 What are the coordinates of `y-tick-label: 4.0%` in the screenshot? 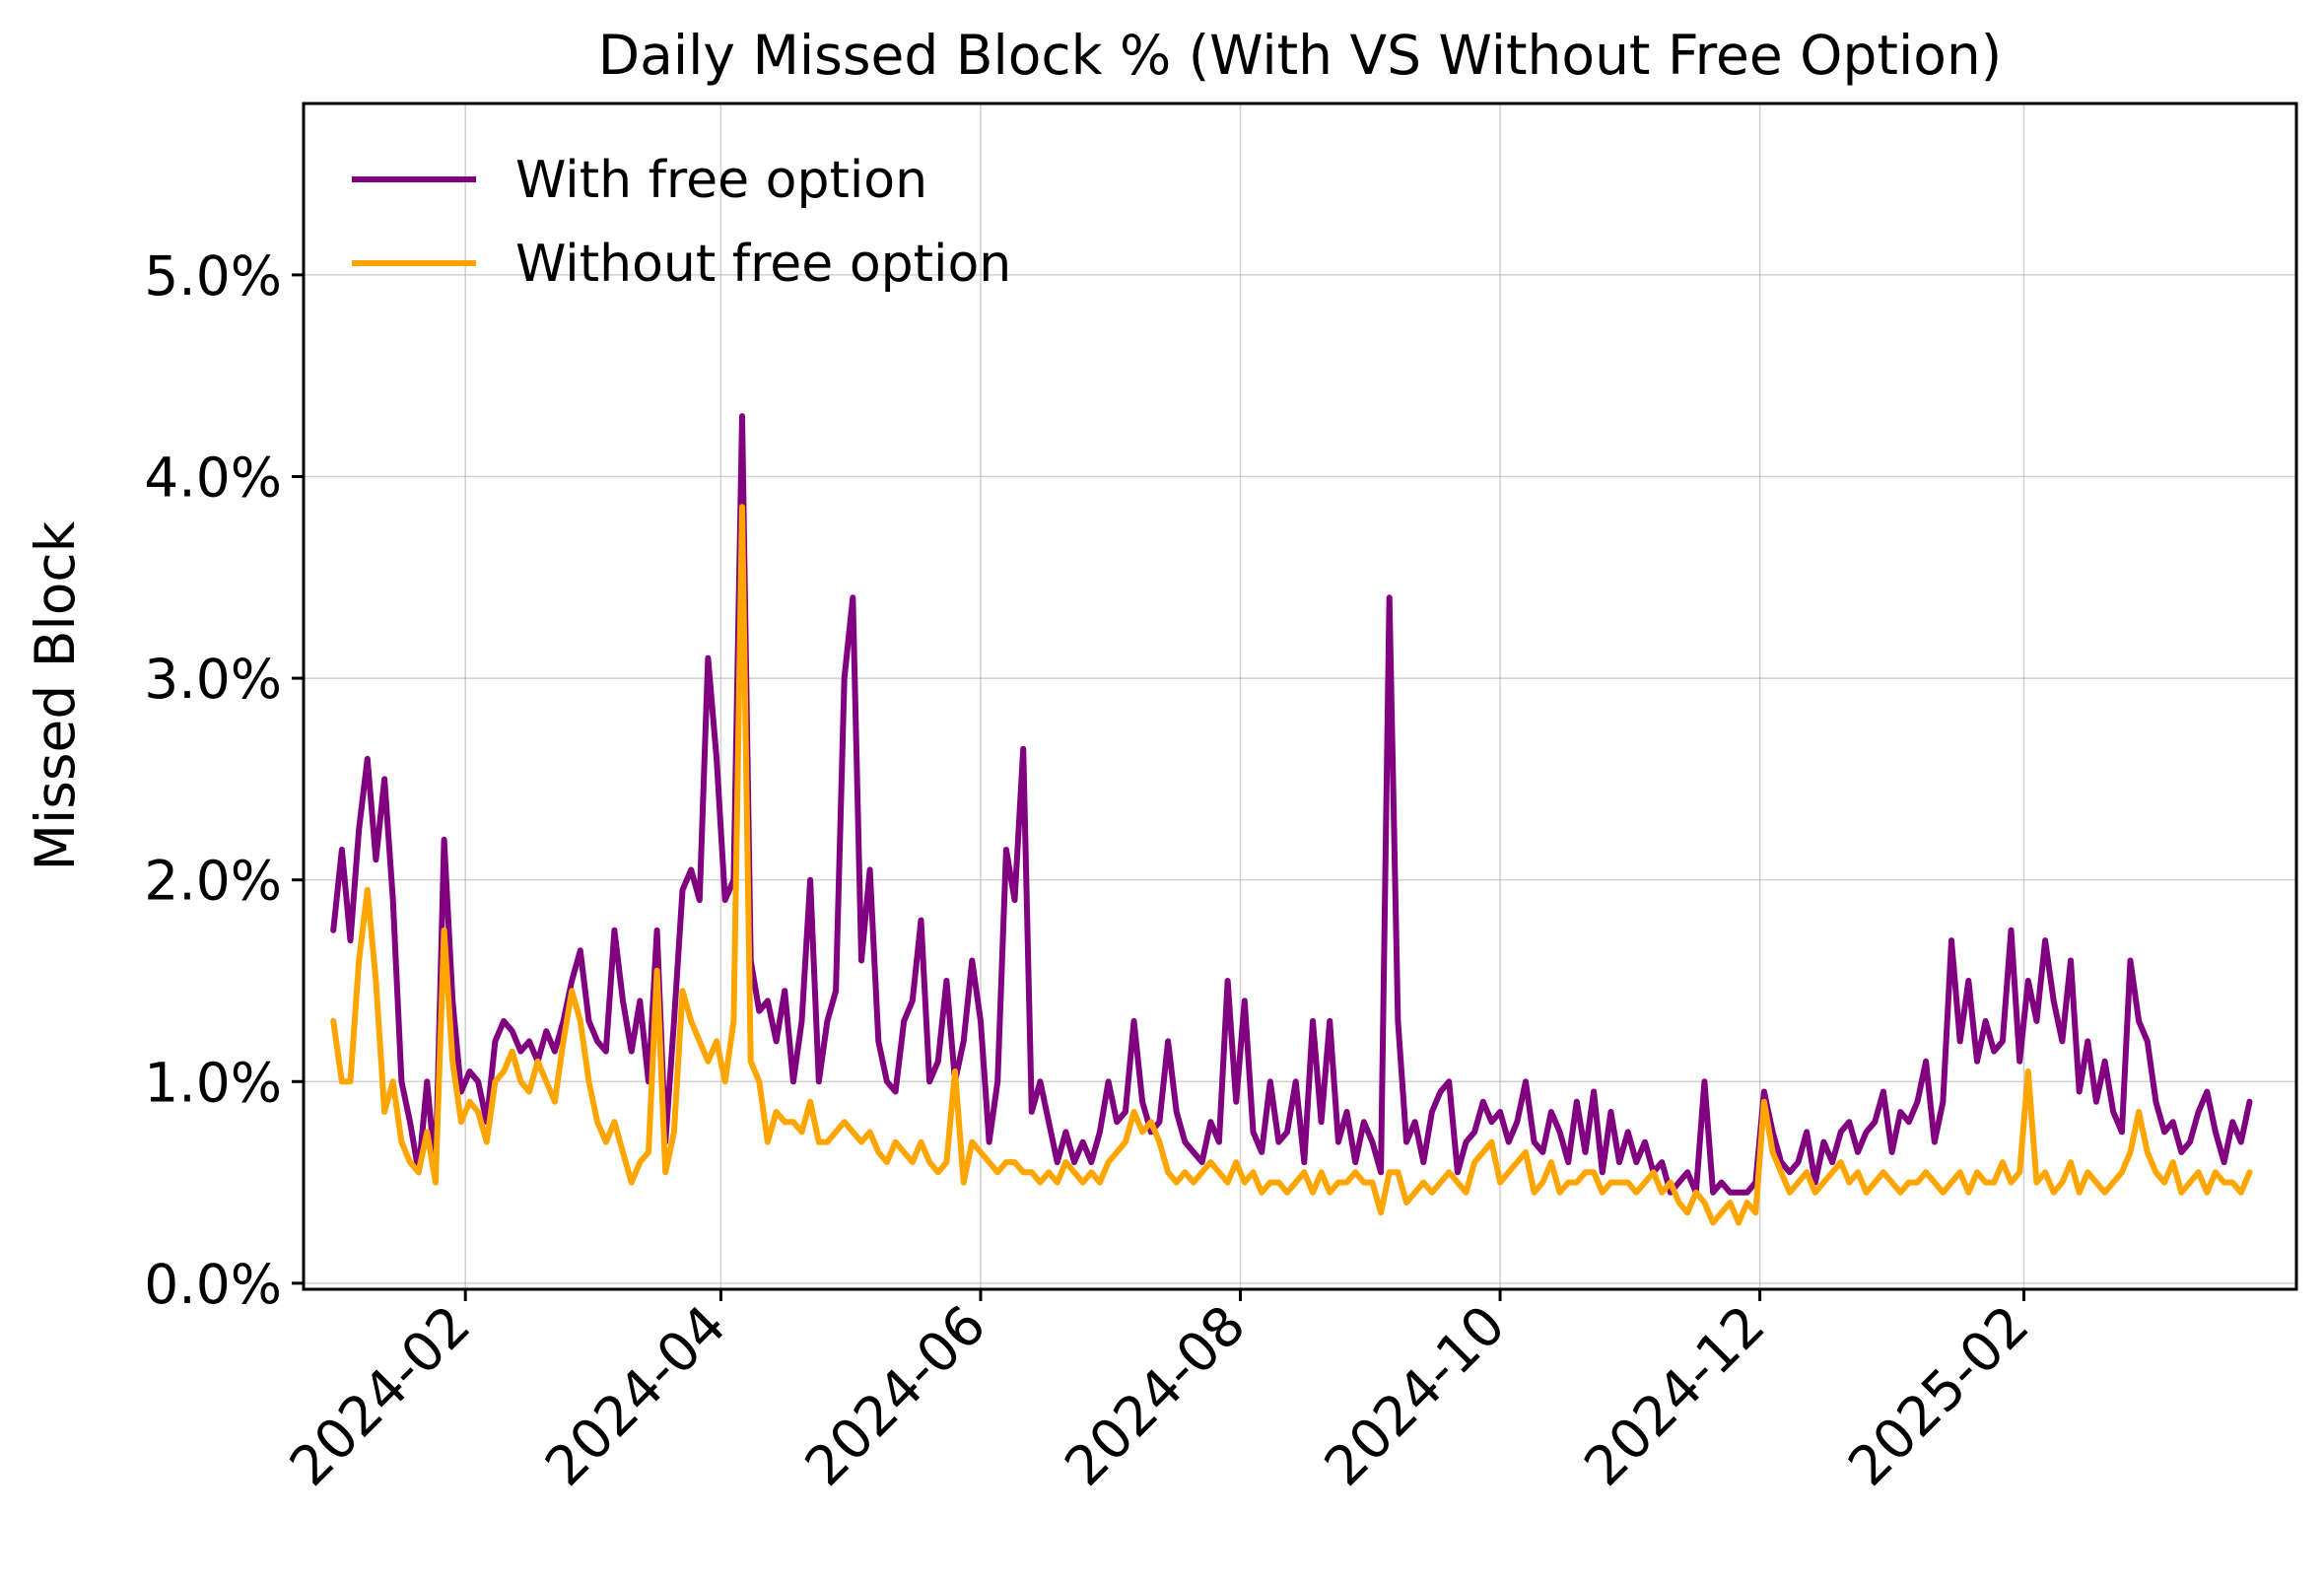 It's located at (213, 477).